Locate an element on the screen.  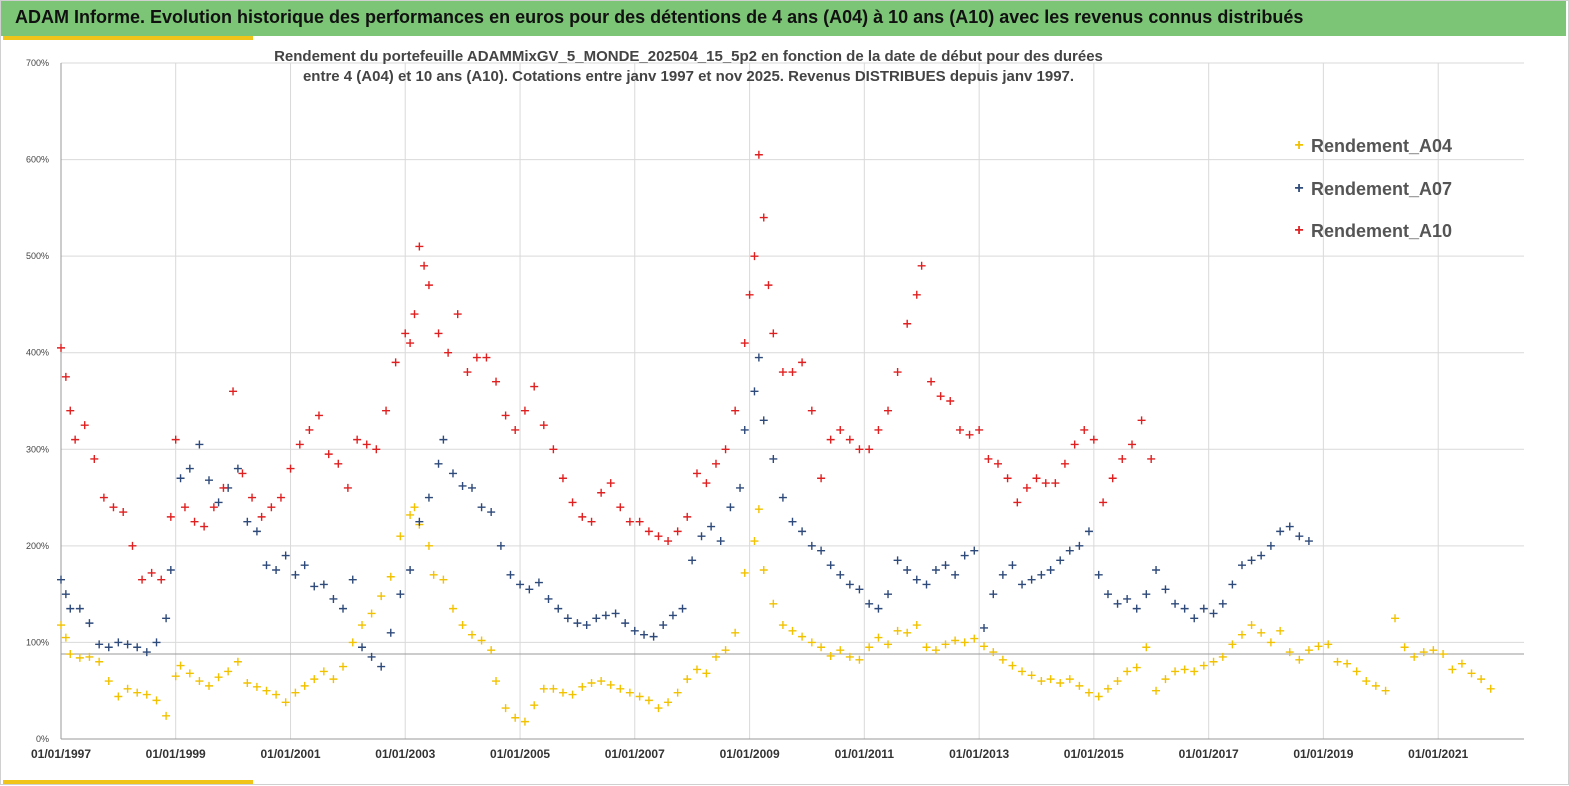
y-tick-label: 300% is located at coordinates (37, 449).